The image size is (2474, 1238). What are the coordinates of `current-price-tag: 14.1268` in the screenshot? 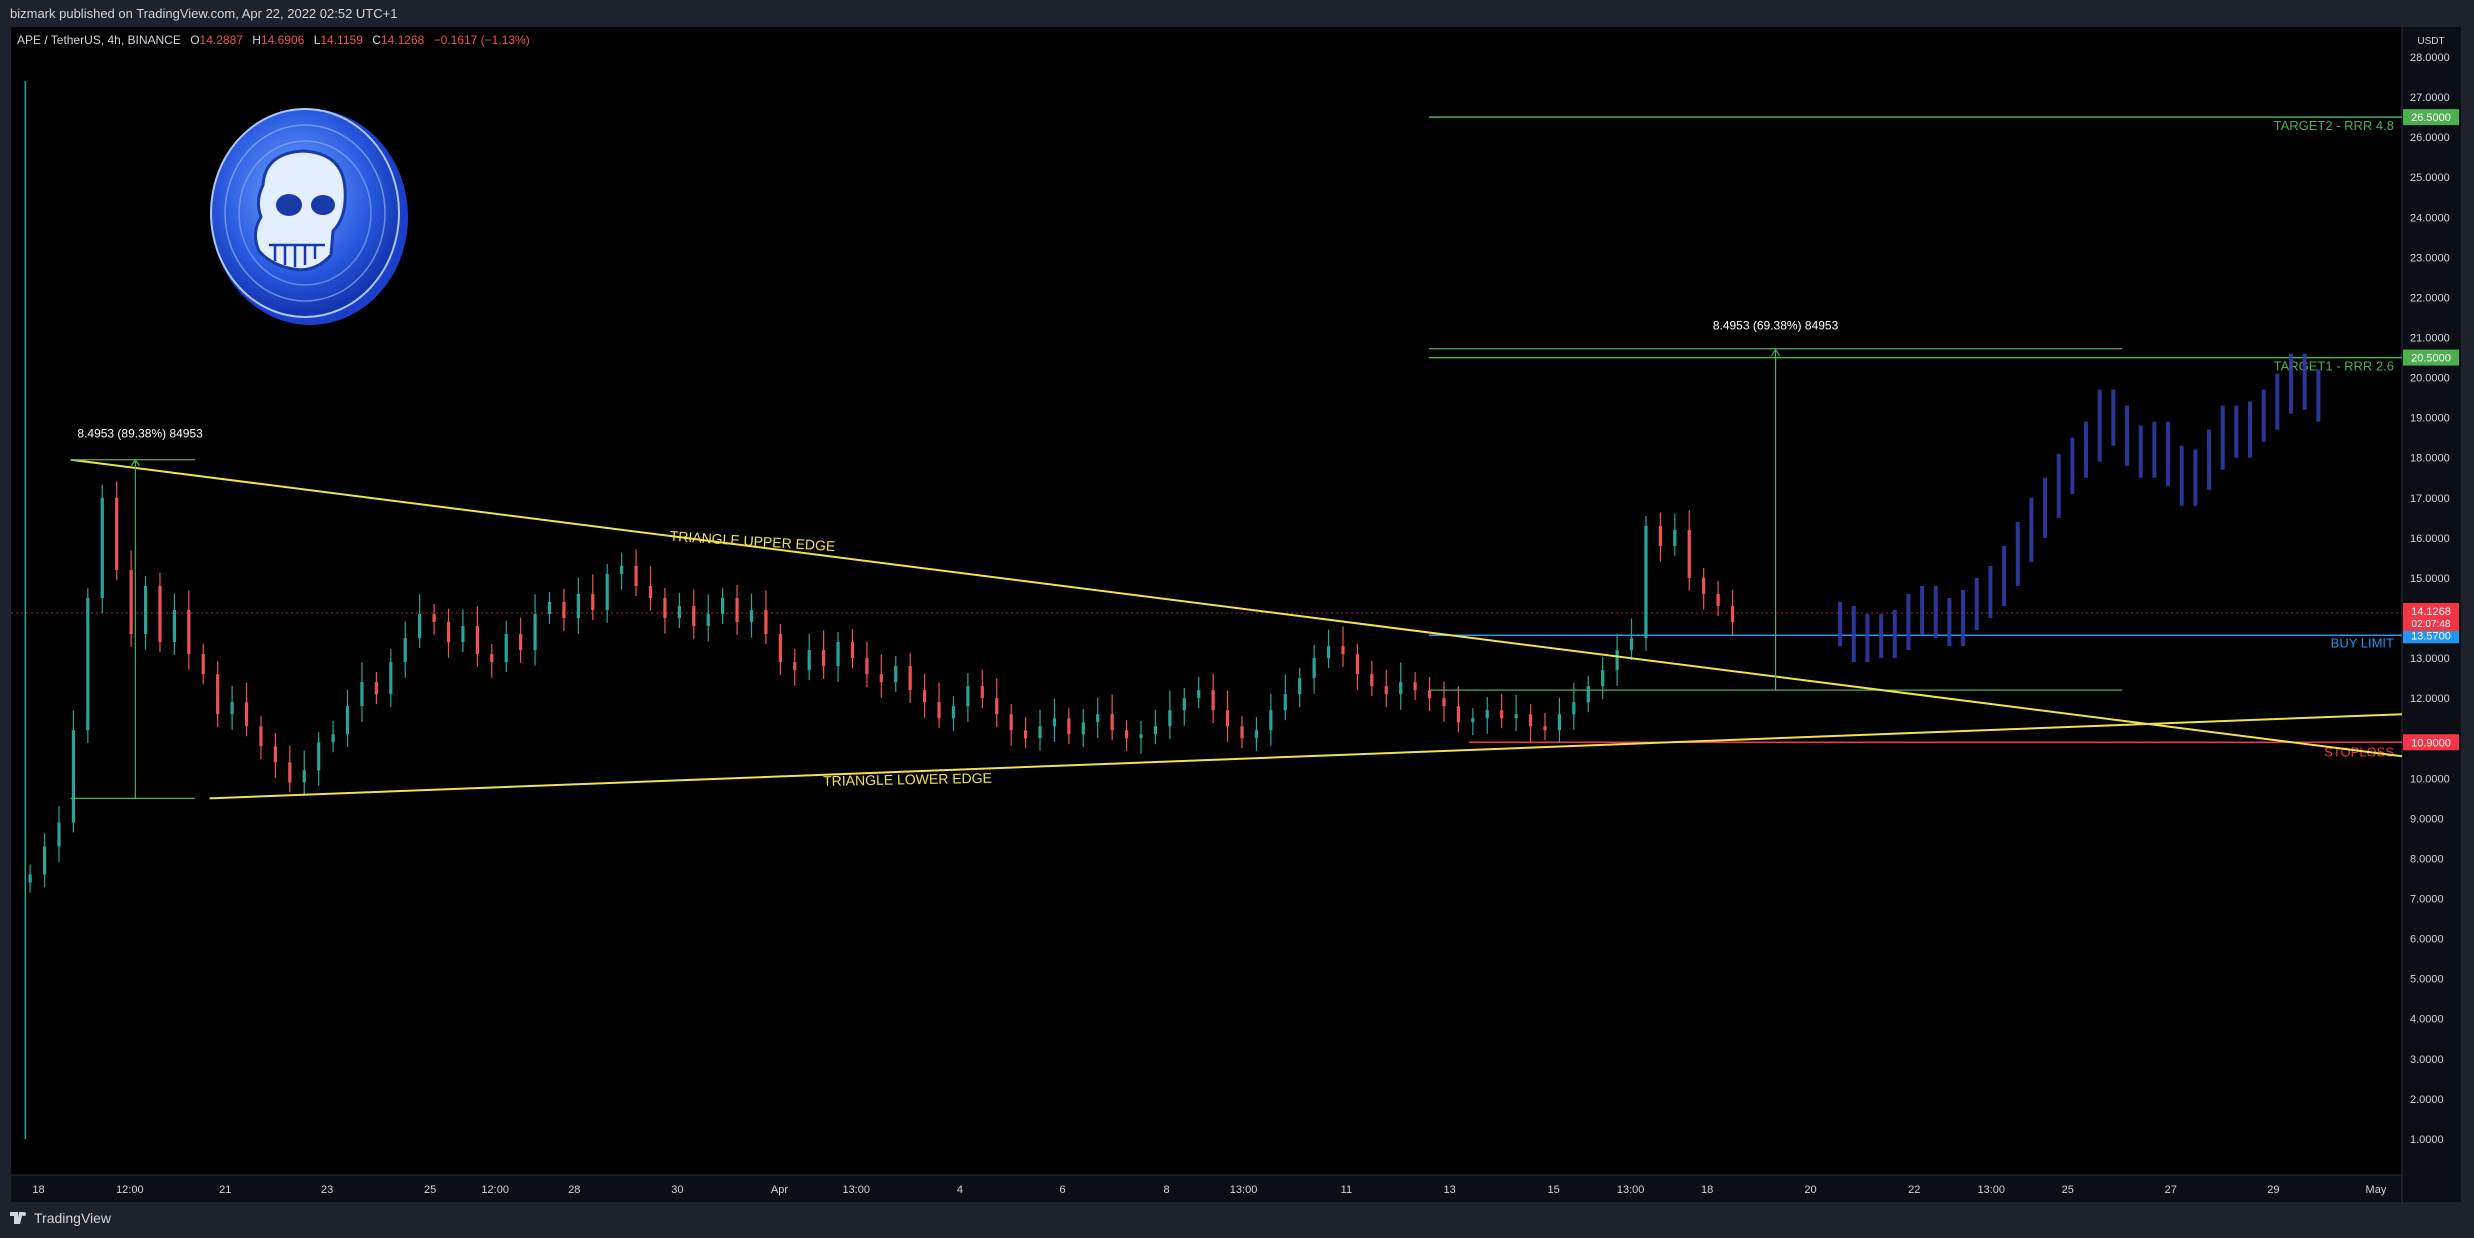 It's located at (2431, 612).